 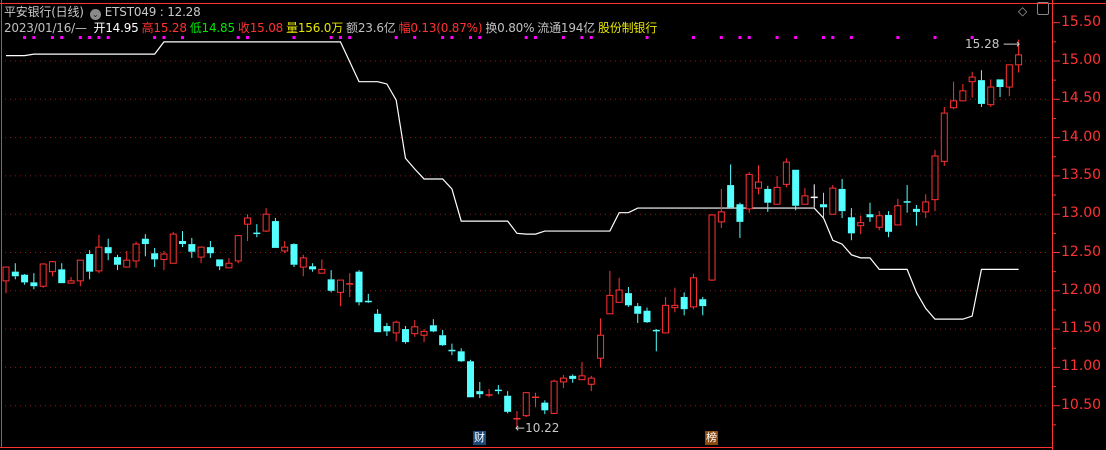 I want to click on diamond-icon: ◇, so click(x=1023, y=11).